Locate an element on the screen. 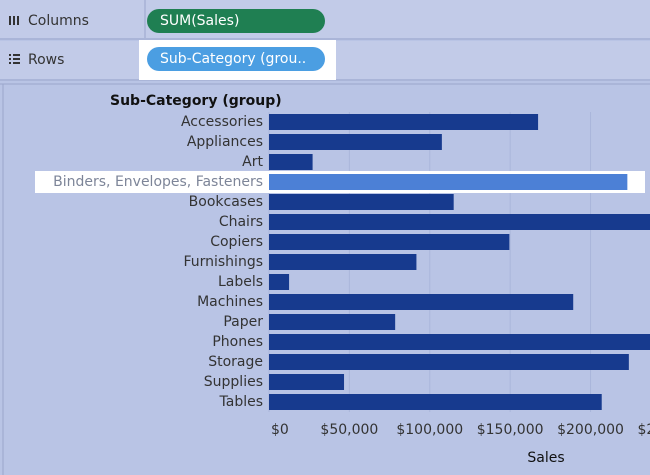  y-tick-label: Paper is located at coordinates (243, 322).